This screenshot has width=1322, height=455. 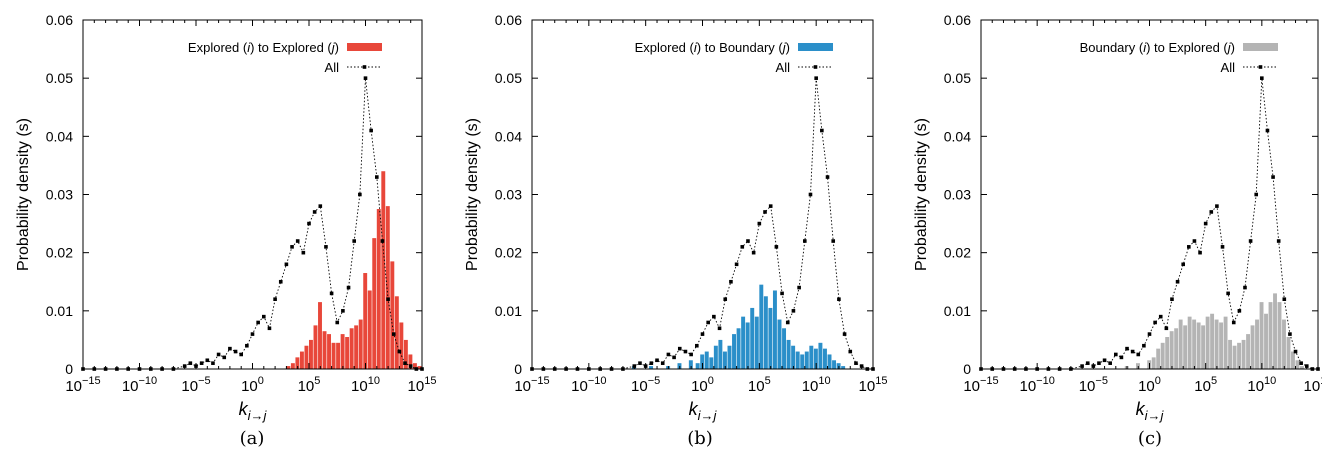 What do you see at coordinates (1313, 385) in the screenshot?
I see `x-tick-label: 1015` at bounding box center [1313, 385].